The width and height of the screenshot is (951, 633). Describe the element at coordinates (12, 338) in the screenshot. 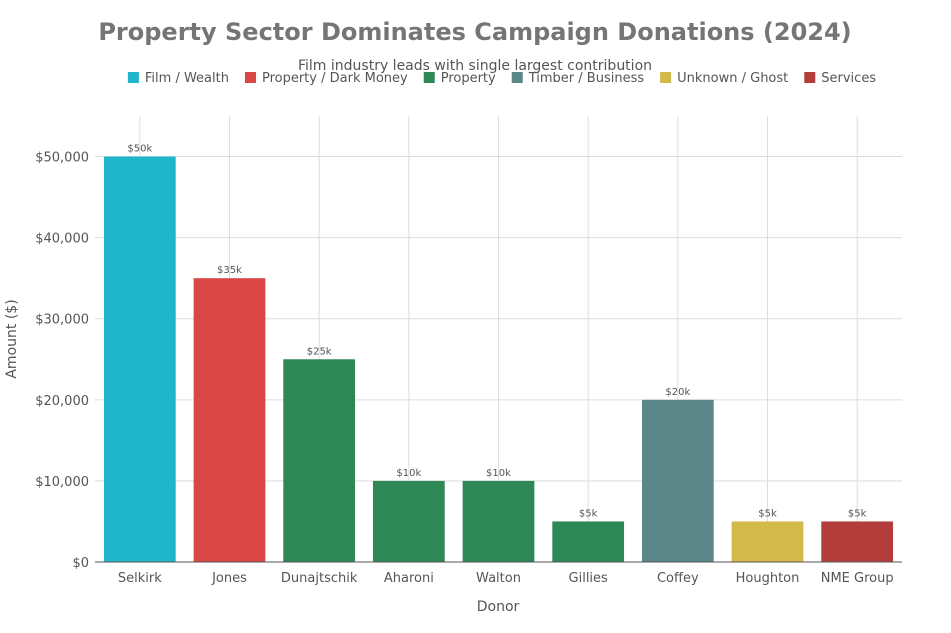

I see `y-axis-title: Amount ($)` at that location.